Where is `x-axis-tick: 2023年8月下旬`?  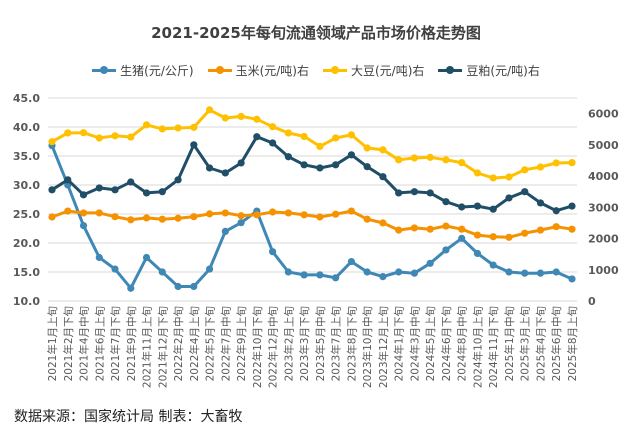
x-axis-tick: 2023年8月下旬 is located at coordinates (351, 343).